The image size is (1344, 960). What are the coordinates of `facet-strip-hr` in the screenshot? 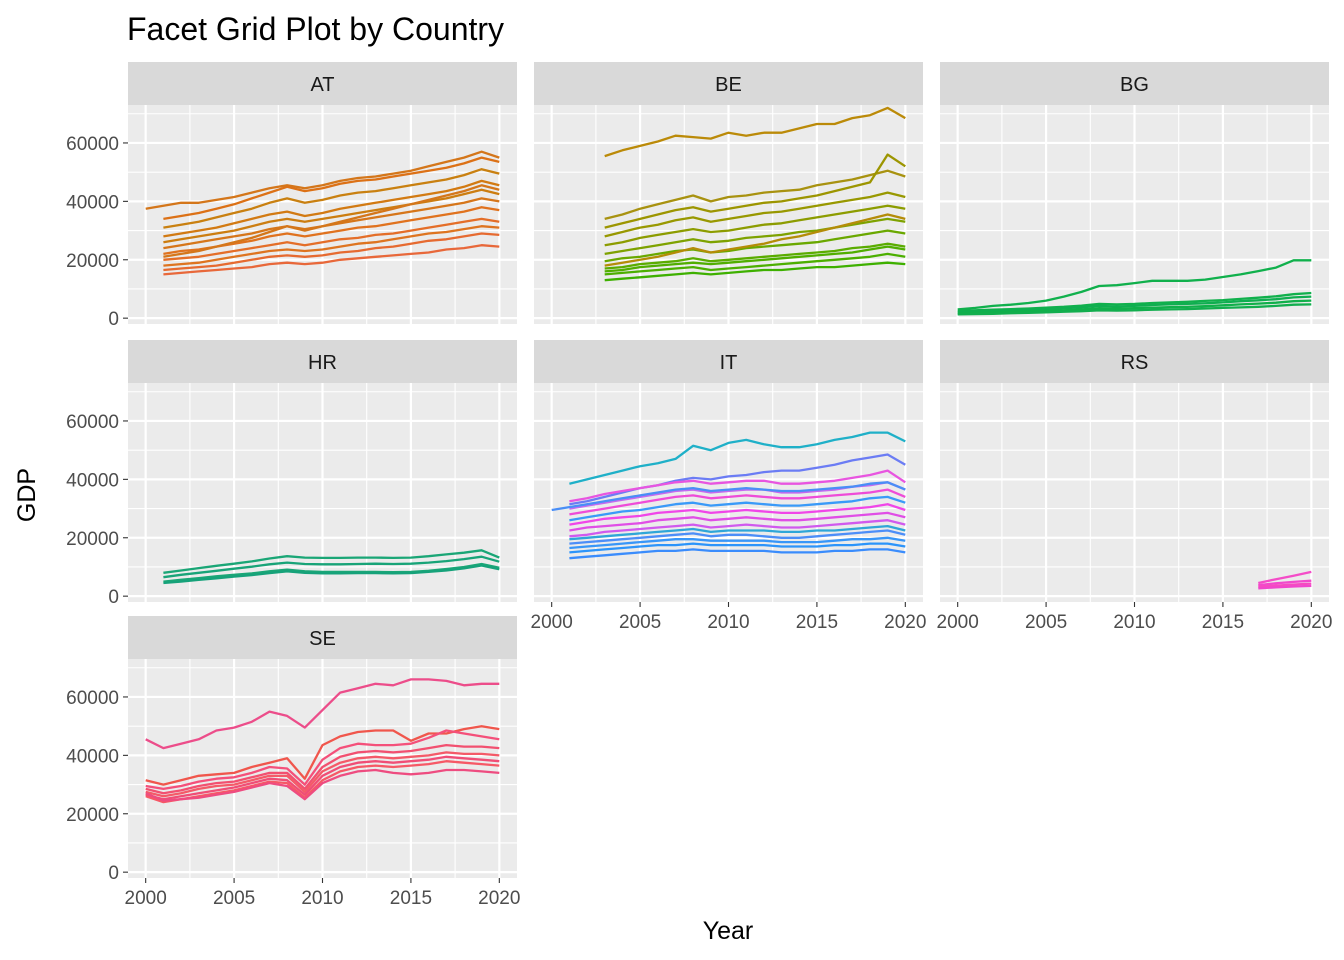 It's located at (322, 361).